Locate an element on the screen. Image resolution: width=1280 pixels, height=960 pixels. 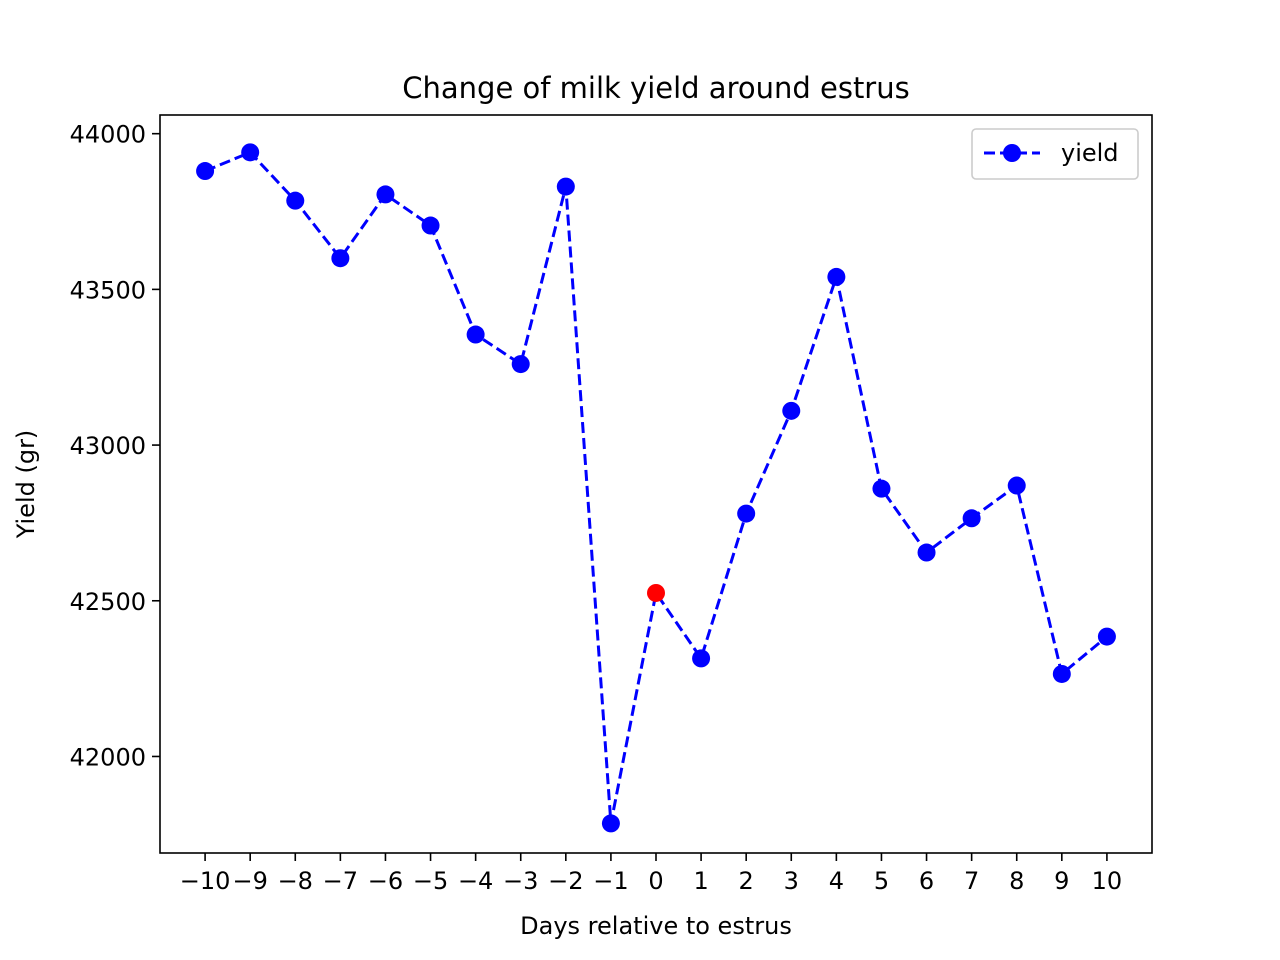
legend: yield is located at coordinates (1055, 154).